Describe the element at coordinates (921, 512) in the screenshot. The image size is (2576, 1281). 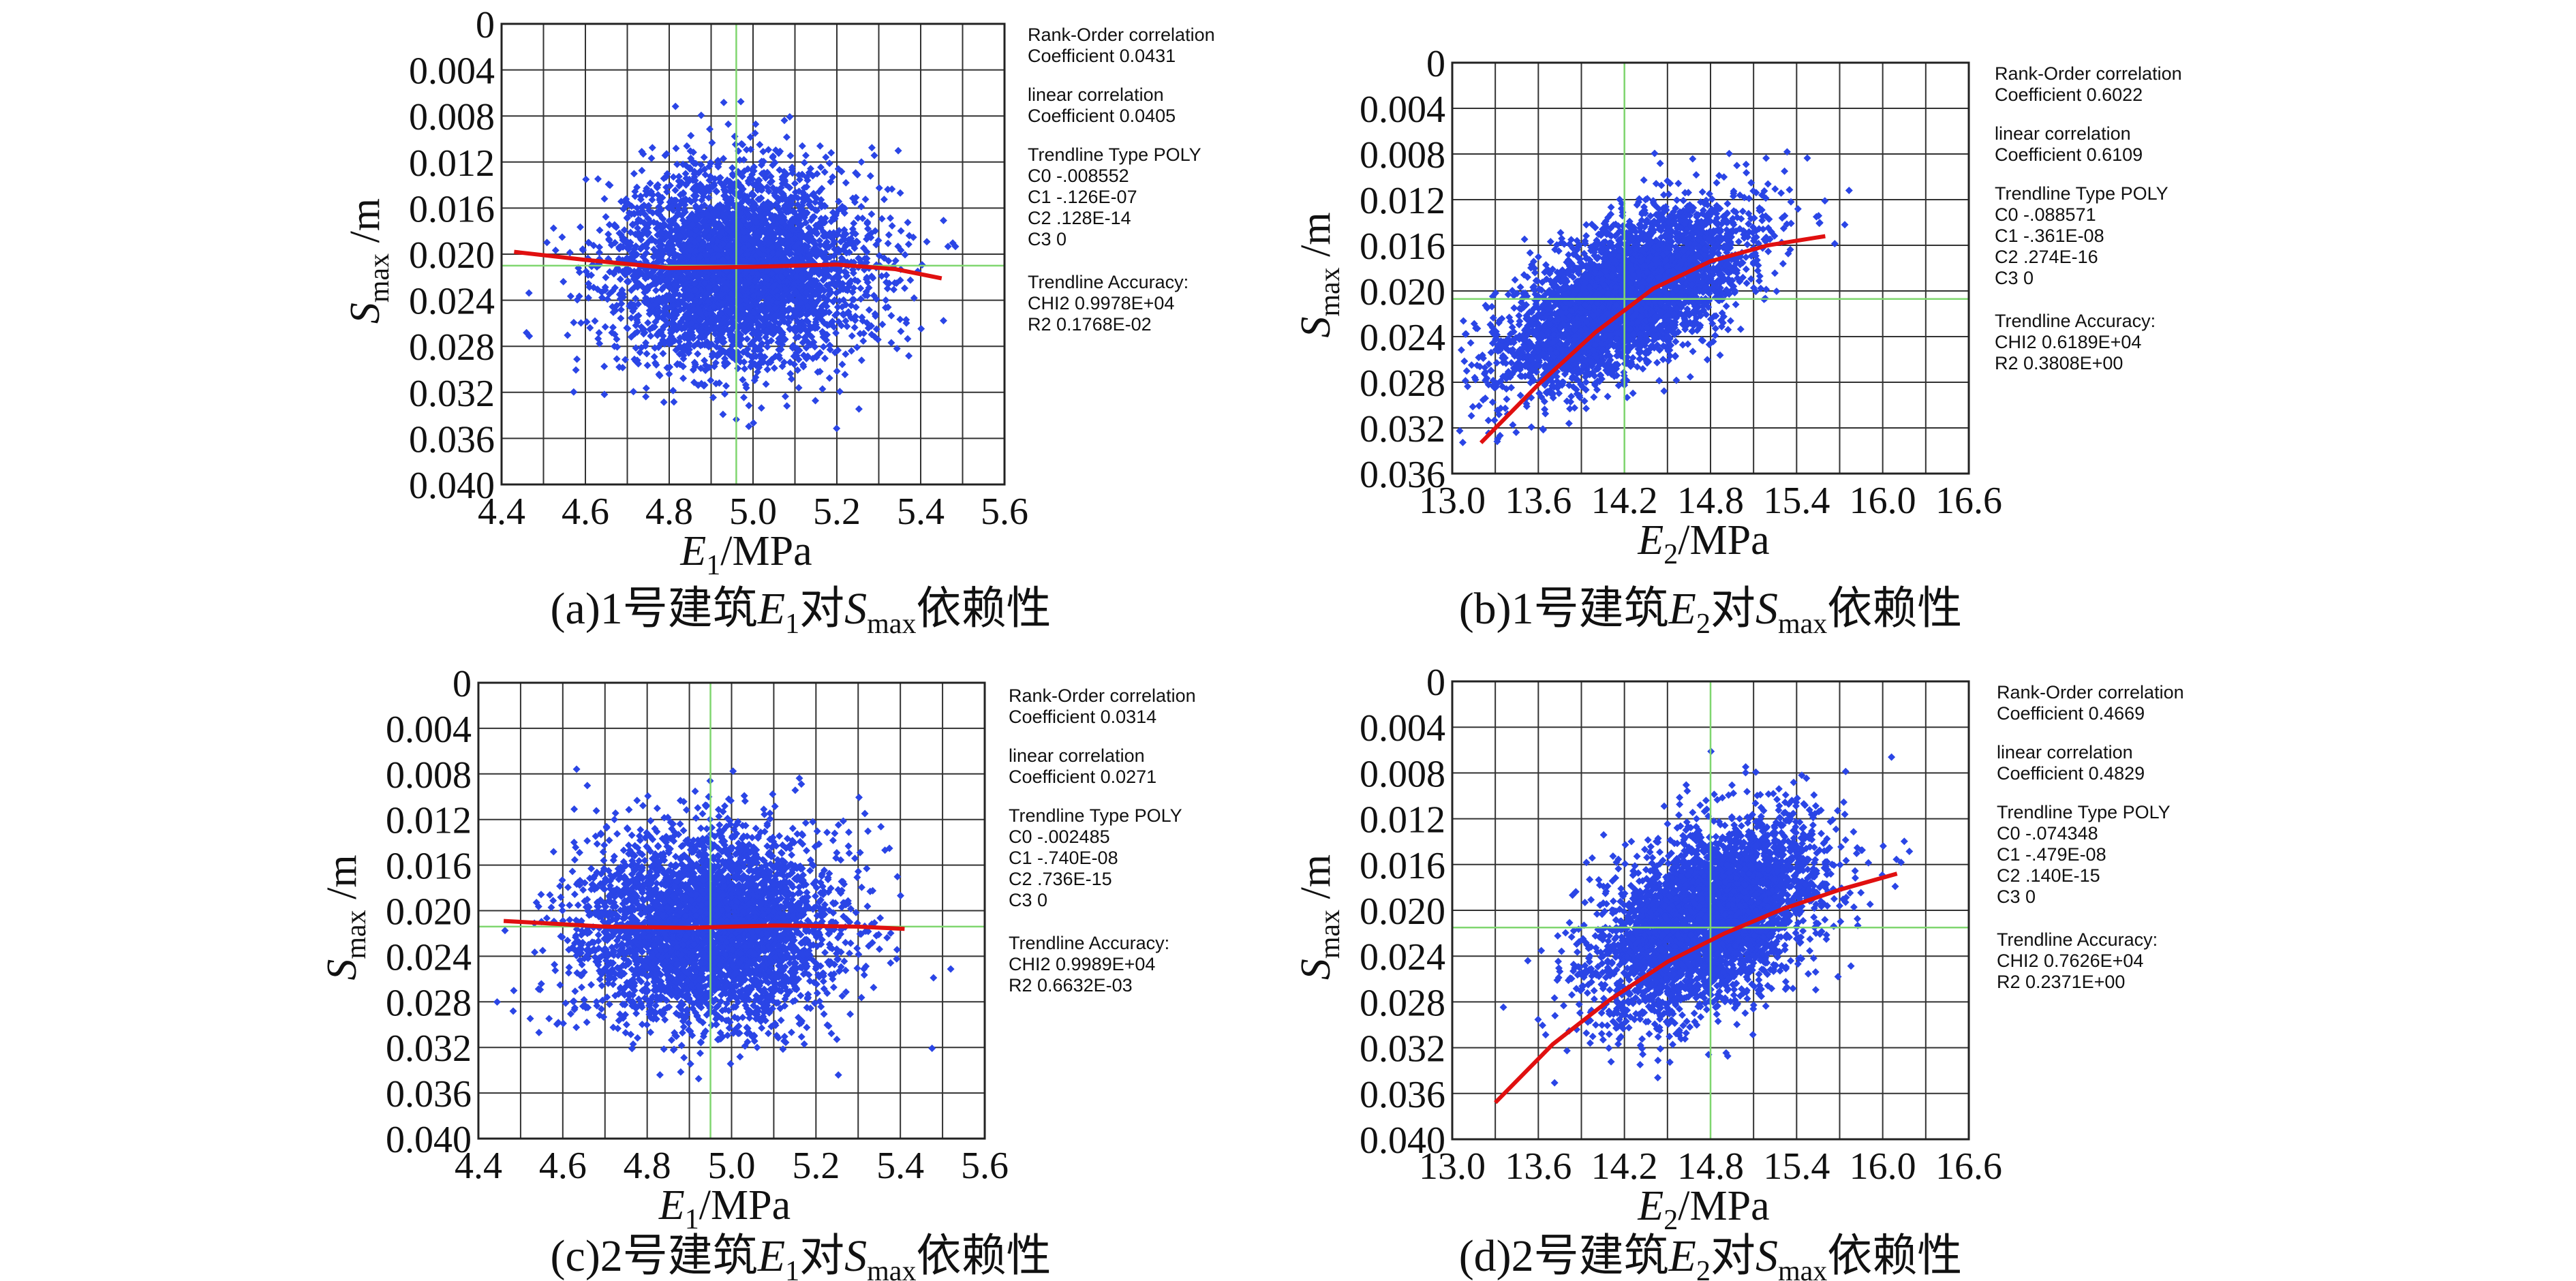
I see `x-tick-label: 5.4` at that location.